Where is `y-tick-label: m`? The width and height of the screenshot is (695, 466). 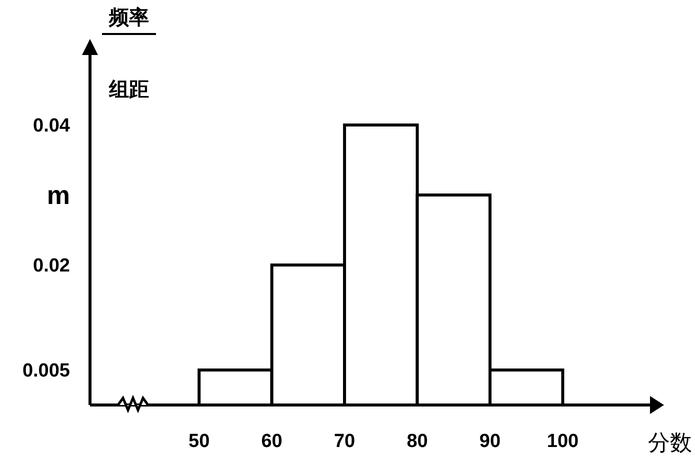 y-tick-label: m is located at coordinates (58, 195).